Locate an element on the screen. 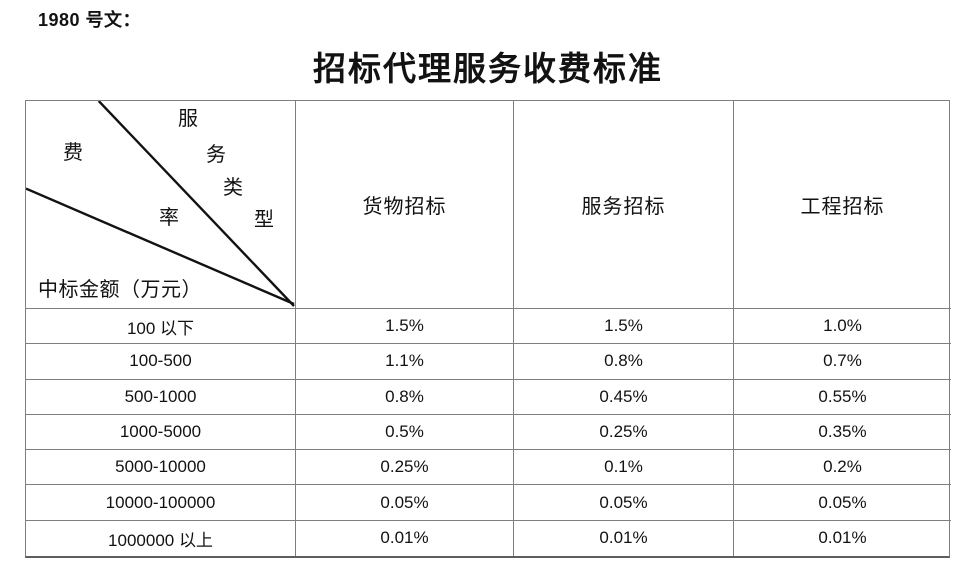 The image size is (976, 581). row-label: 500-1000 is located at coordinates (161, 397).